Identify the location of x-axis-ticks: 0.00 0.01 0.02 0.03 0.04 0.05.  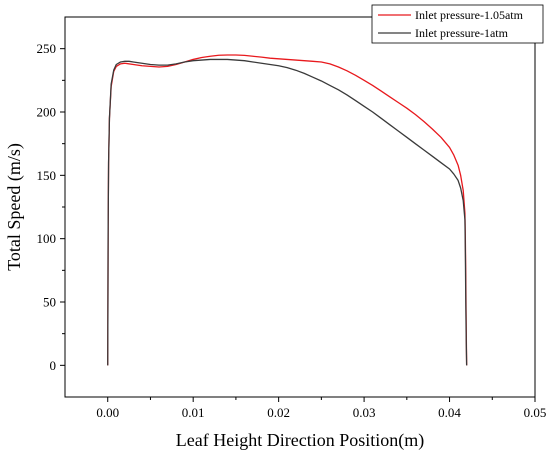
(321, 408).